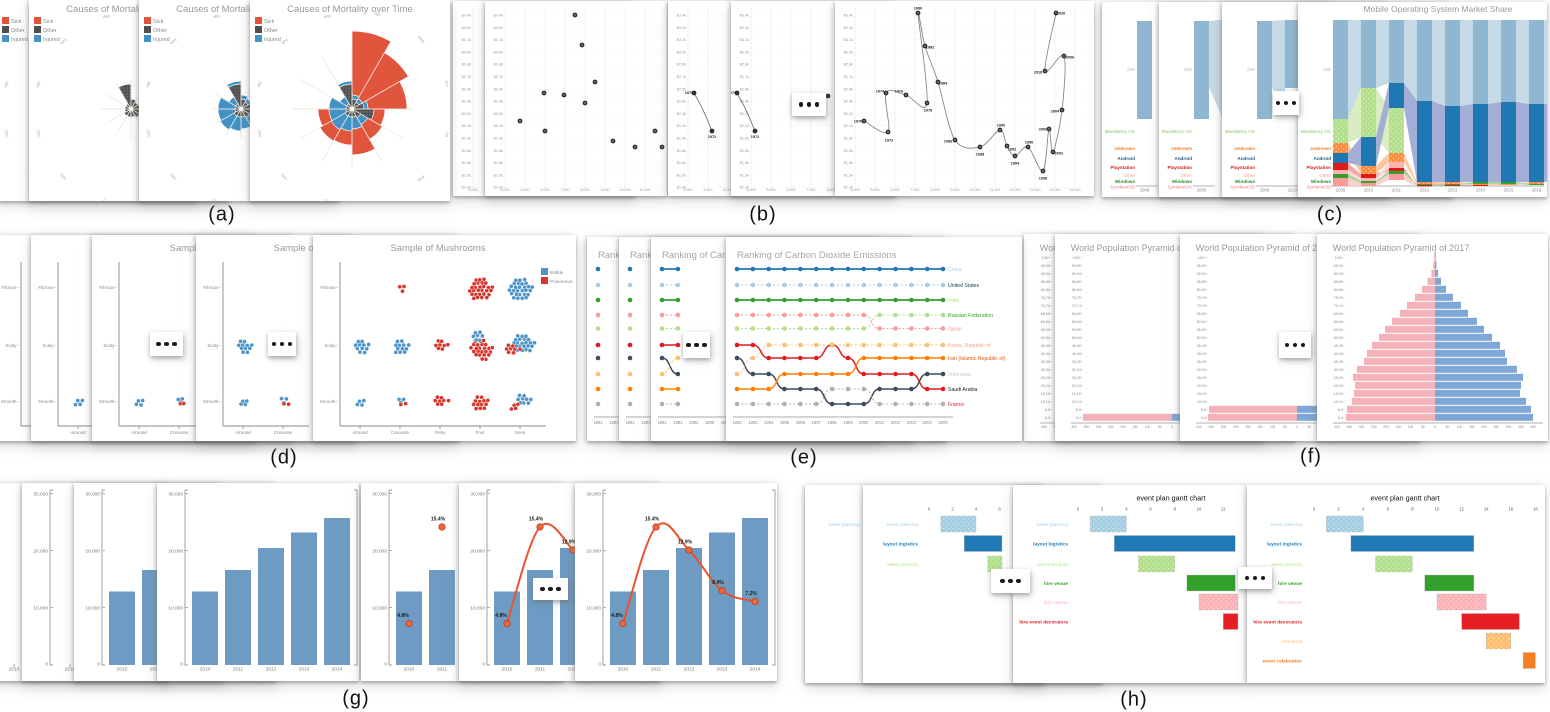 The width and height of the screenshot is (1550, 712). I want to click on svg-text: 1978, so click(928, 111).